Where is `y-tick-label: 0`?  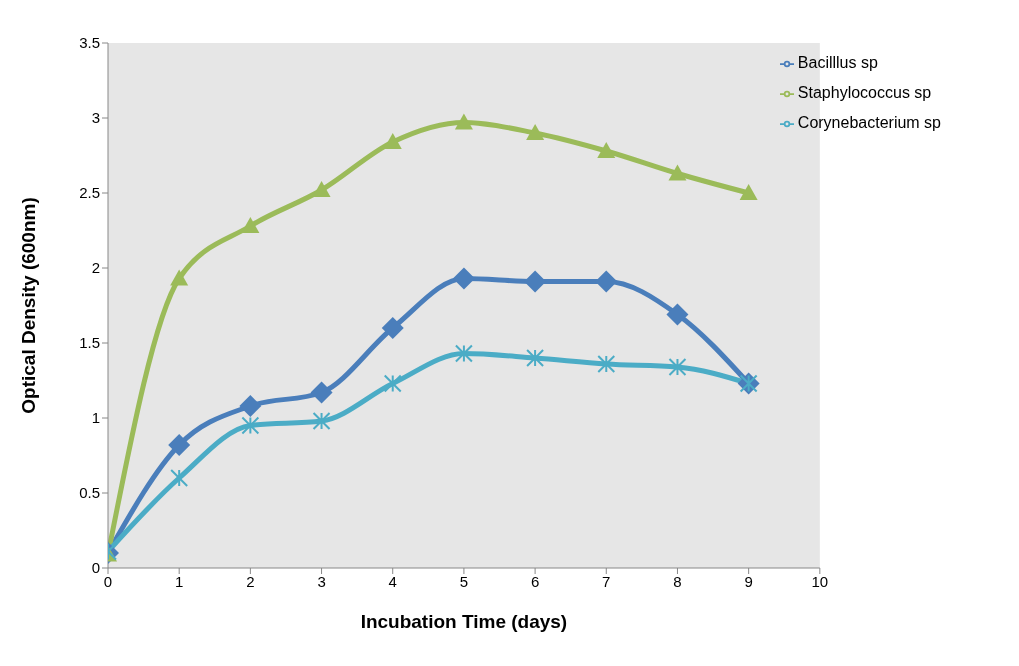
y-tick-label: 0 is located at coordinates (95, 568).